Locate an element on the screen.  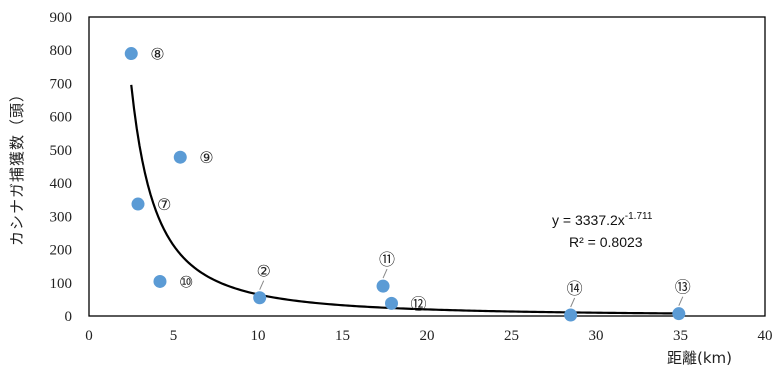
y-tick-label: 200 is located at coordinates (61, 251).